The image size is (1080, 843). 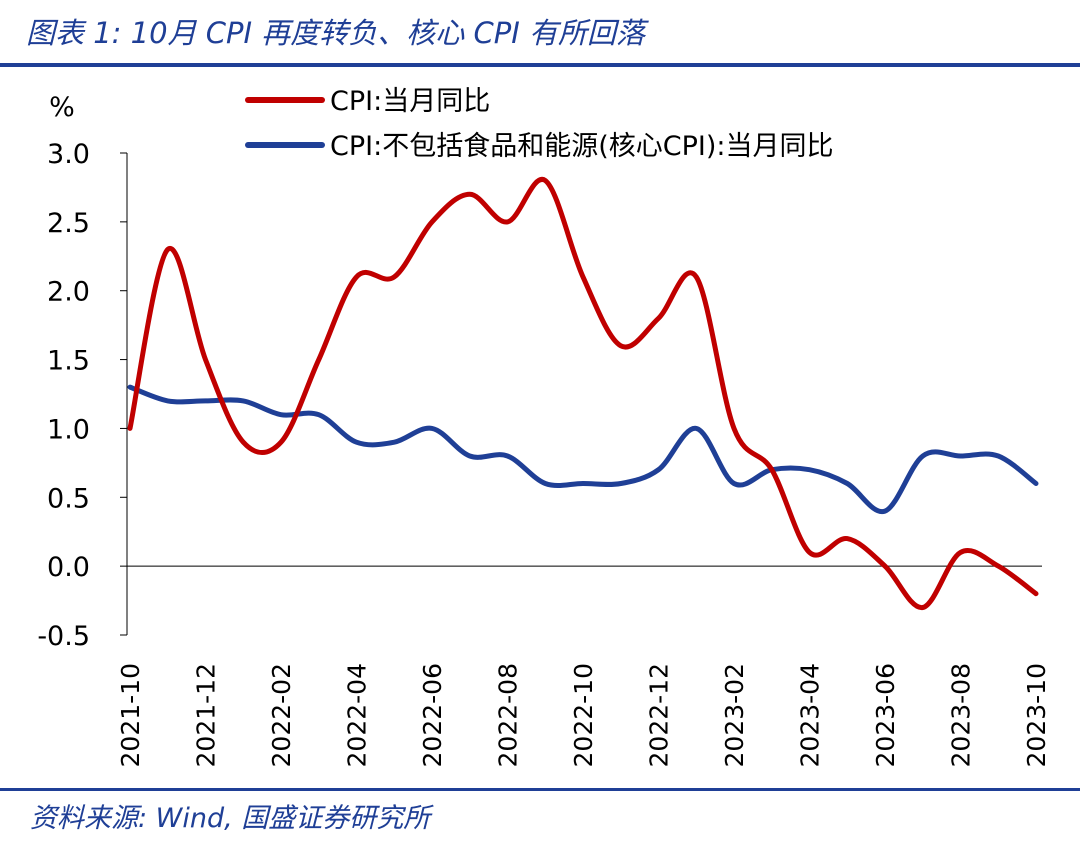 I want to click on y-tick-label: 0.5, so click(x=68, y=498).